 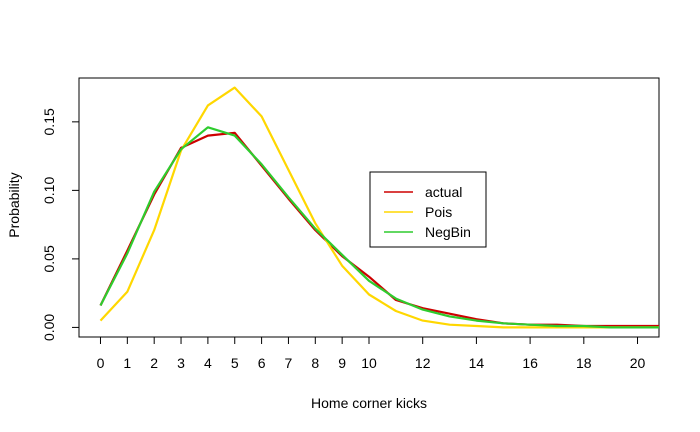 I want to click on x-tick-label: 2, so click(x=154, y=363).